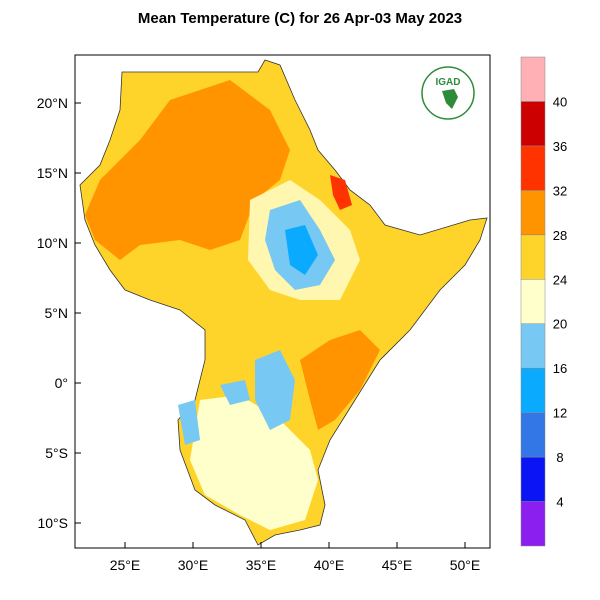 The height and width of the screenshot is (600, 600). What do you see at coordinates (301, 250) in the screenshot?
I see `coldest-region-ethiopia` at bounding box center [301, 250].